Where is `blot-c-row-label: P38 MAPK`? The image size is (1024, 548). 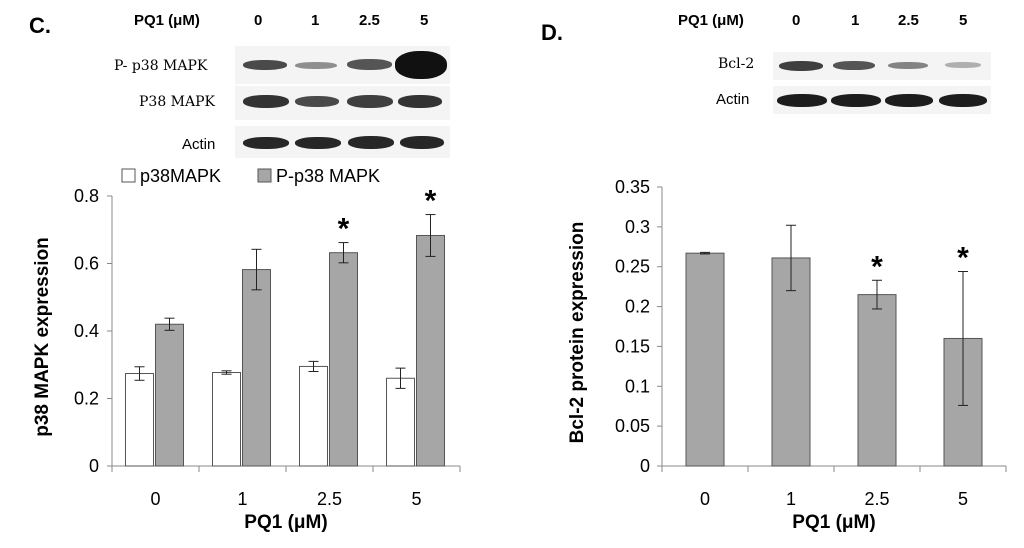
blot-c-row-label: P38 MAPK is located at coordinates (177, 102).